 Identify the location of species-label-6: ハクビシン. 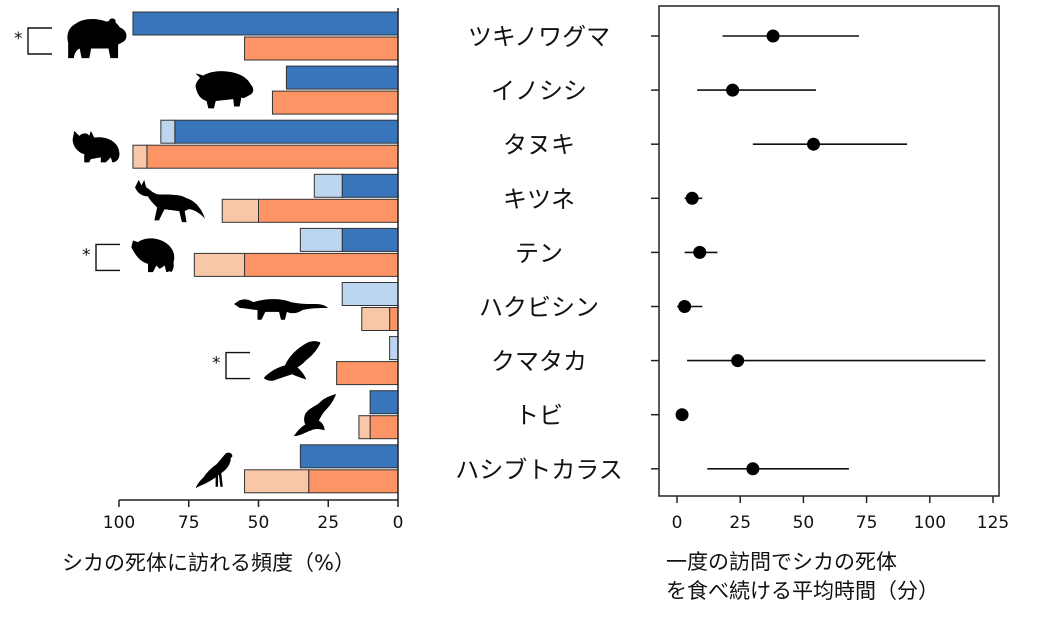
(539, 308).